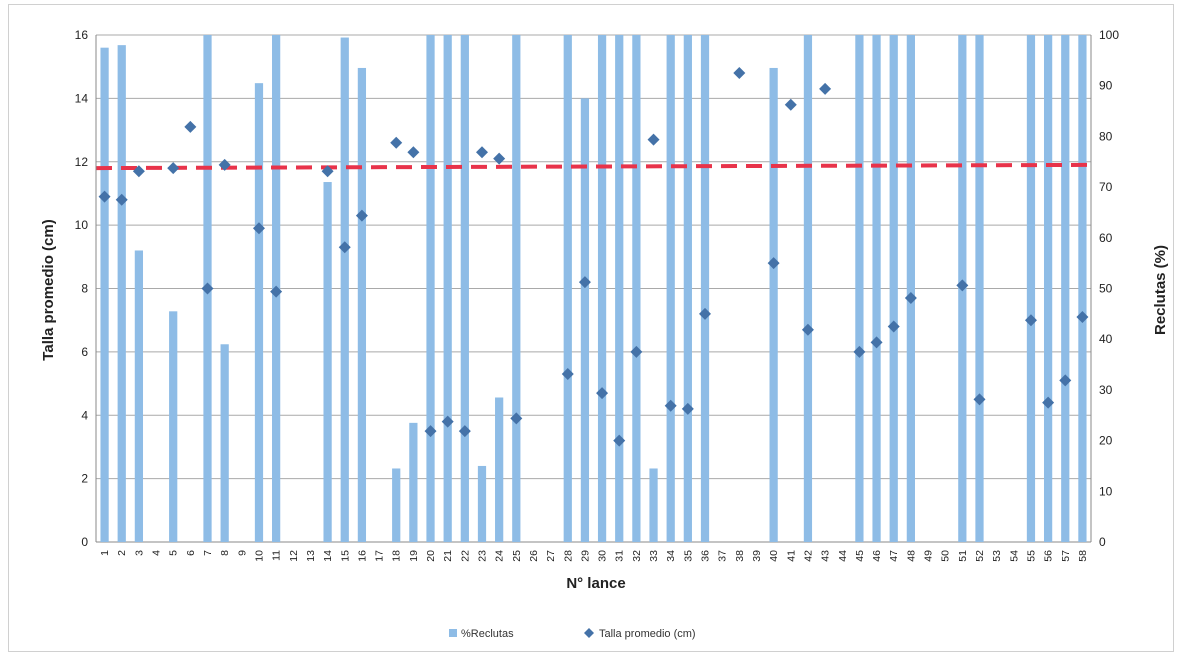 The image size is (1177, 656). What do you see at coordinates (1031, 556) in the screenshot?
I see `x-tick-label: 55` at bounding box center [1031, 556].